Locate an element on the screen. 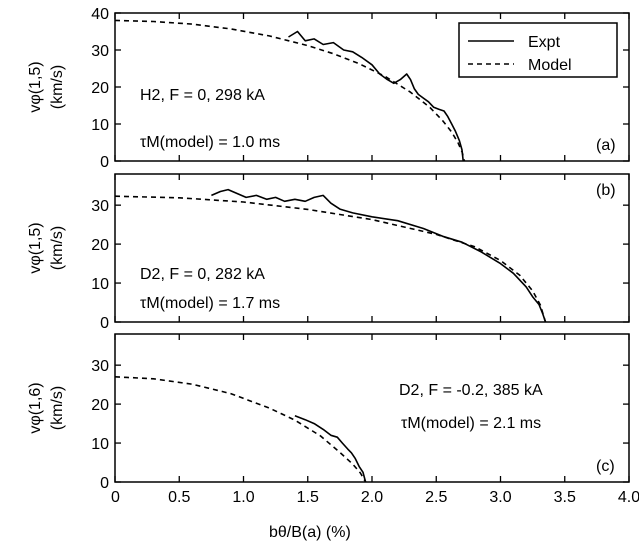  panel-a-y-tick-label: 30 is located at coordinates (100, 51).